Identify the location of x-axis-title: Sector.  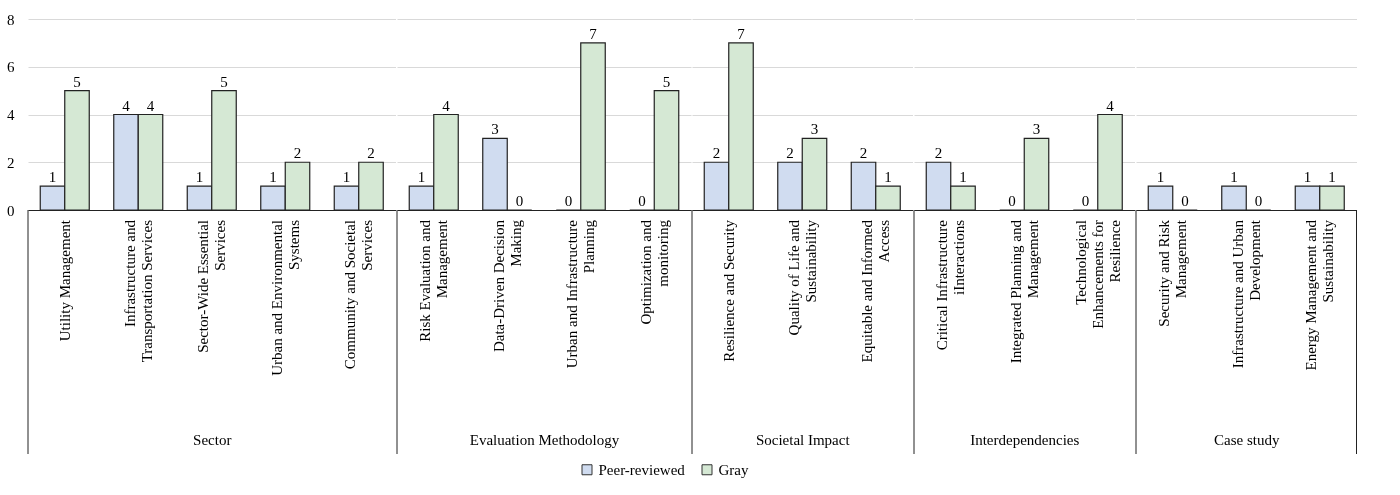
(212, 439).